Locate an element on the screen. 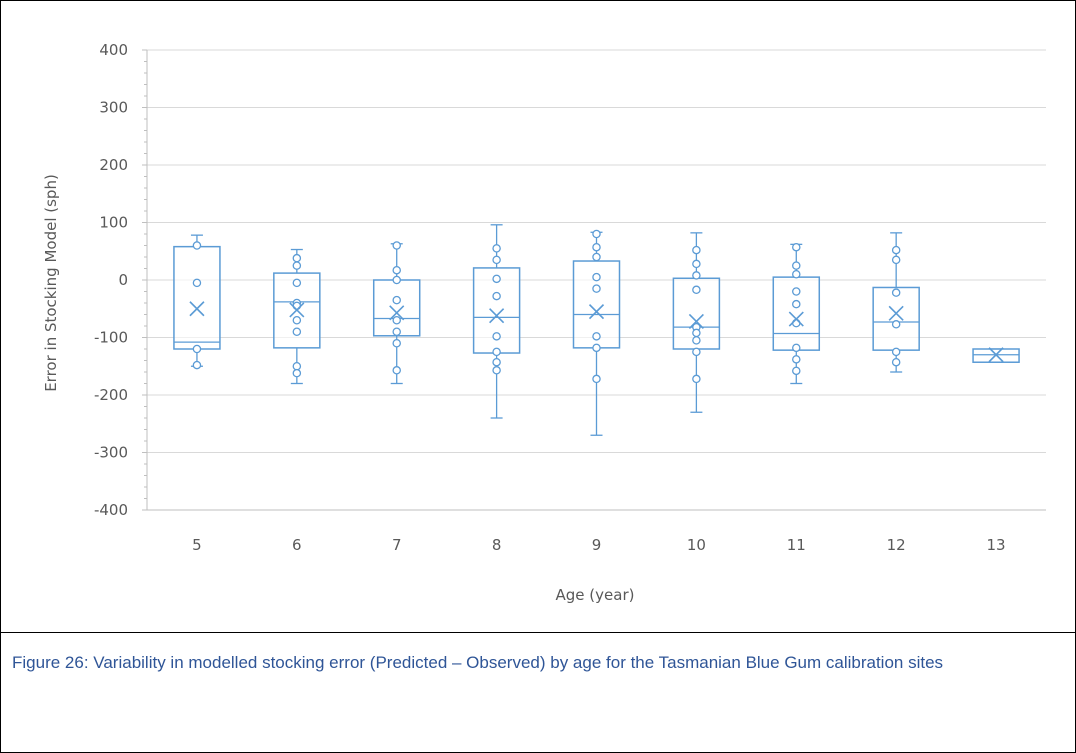  y-tick-label: -100 is located at coordinates (111, 338).